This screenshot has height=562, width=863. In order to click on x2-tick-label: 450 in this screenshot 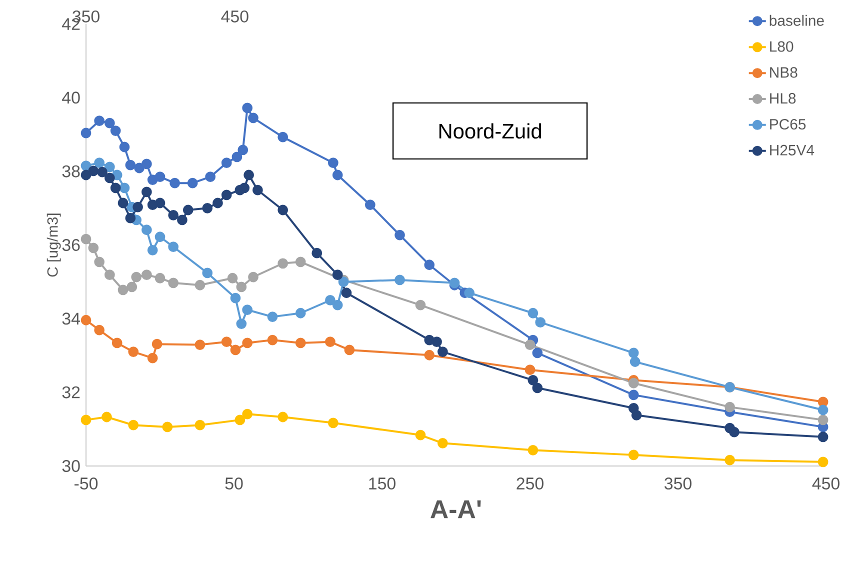, I will do `click(234, 16)`.